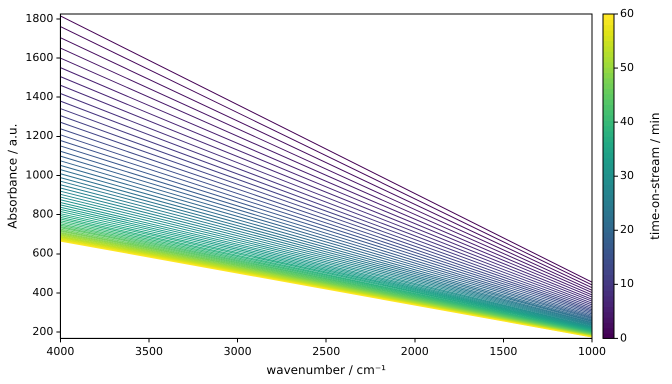 Image resolution: width=672 pixels, height=384 pixels. Describe the element at coordinates (43, 331) in the screenshot. I see `y-tick-label: 200` at that location.